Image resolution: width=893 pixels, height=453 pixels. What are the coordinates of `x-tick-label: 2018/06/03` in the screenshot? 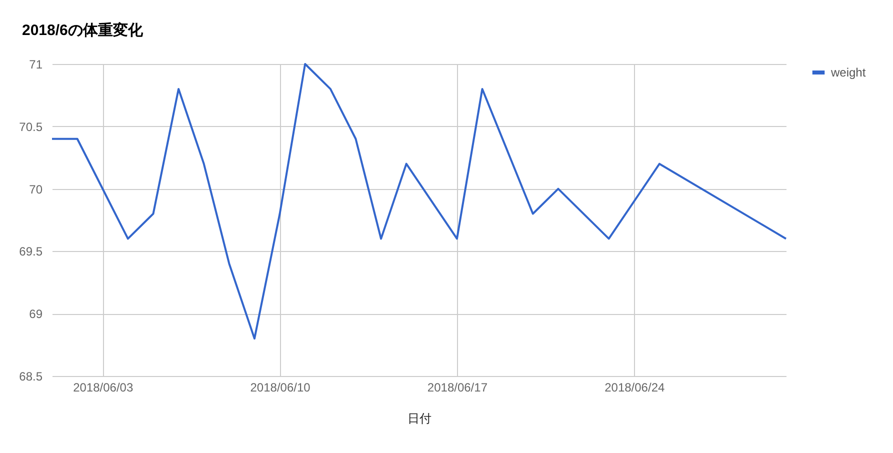 It's located at (103, 387).